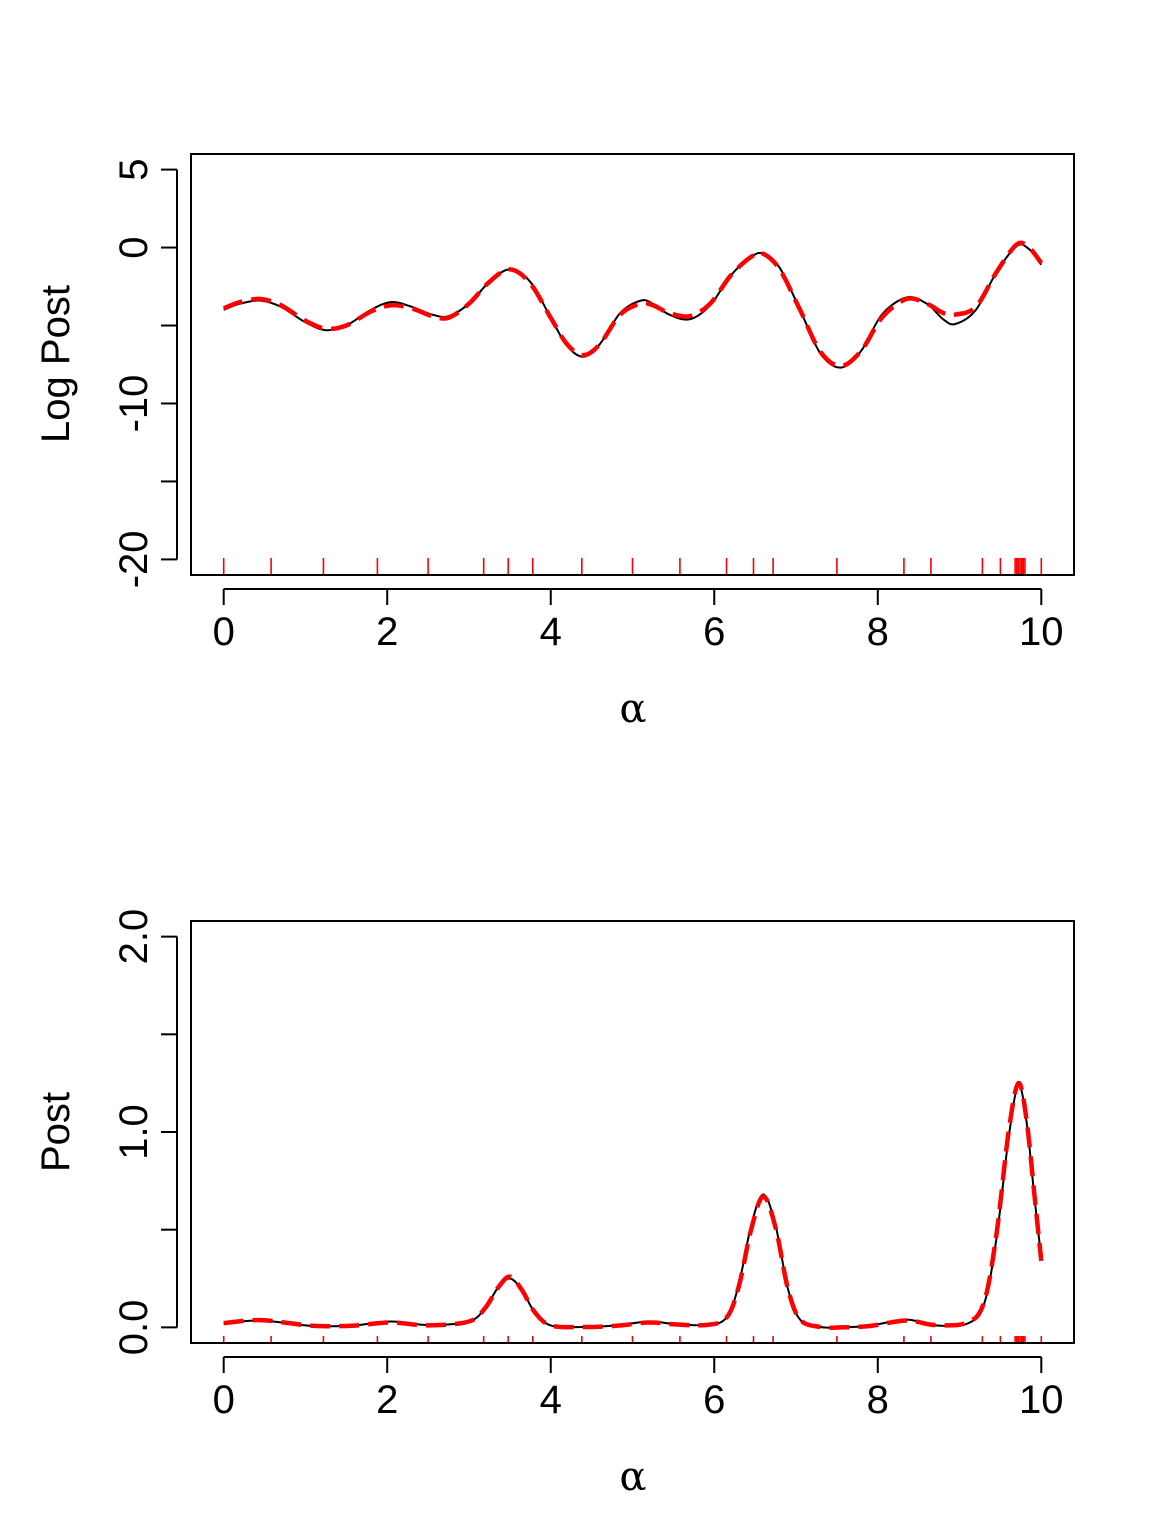 The width and height of the screenshot is (1152, 1536). Describe the element at coordinates (56, 364) in the screenshot. I see `y-axis-label: Log Post` at that location.